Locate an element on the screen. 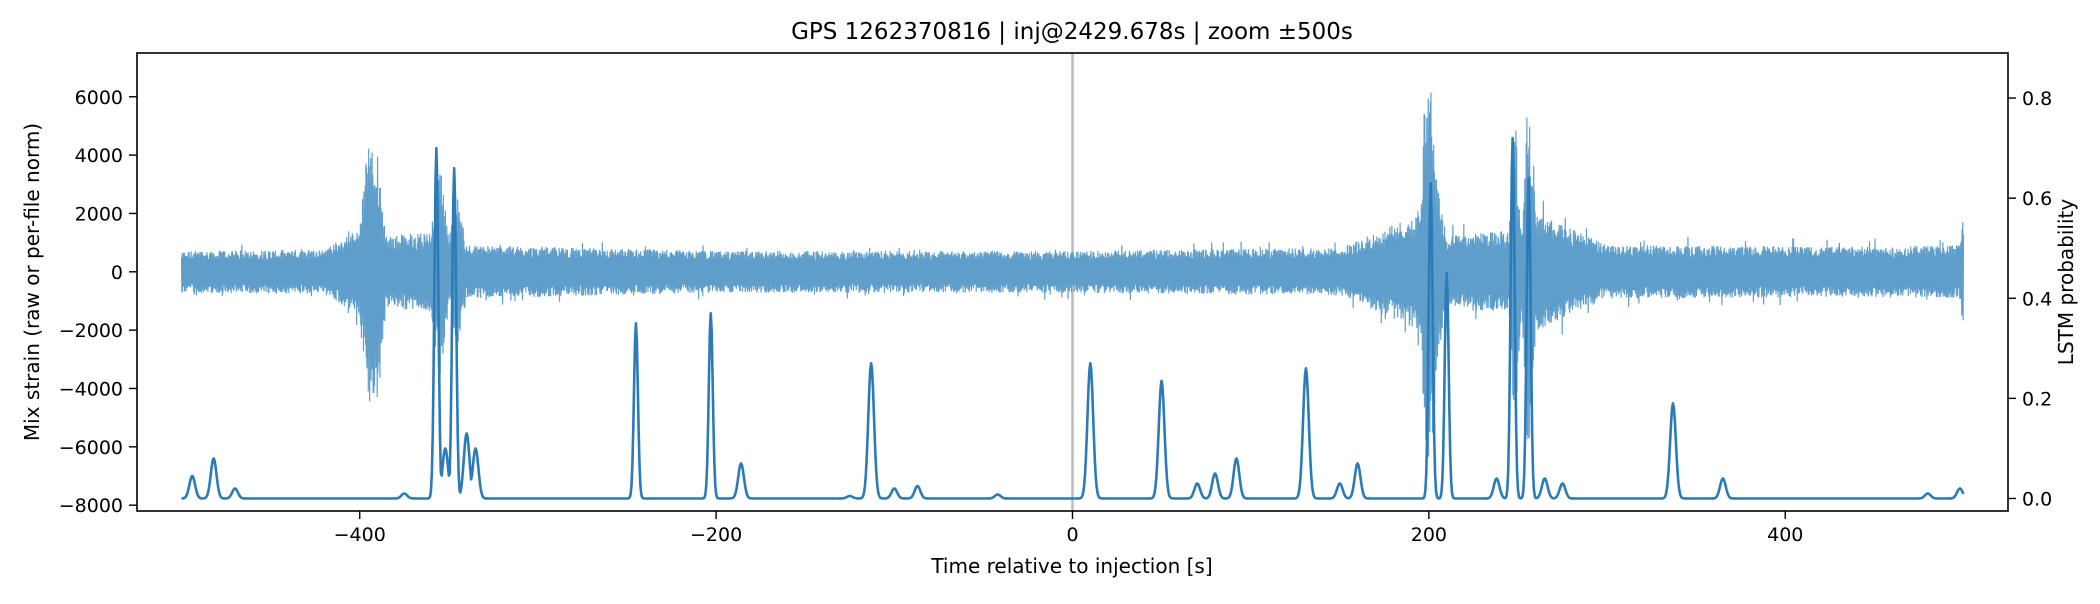 The height and width of the screenshot is (604, 2100). left-axis-ticks: 6000 4000 2000 0 −2000 −4000 −6000 −8000 is located at coordinates (98, 302).